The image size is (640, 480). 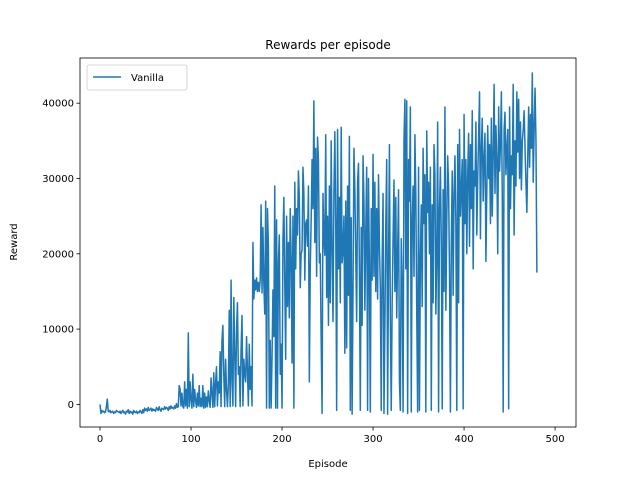 I want to click on legend-label-vanilla: Vanilla, so click(x=147, y=78).